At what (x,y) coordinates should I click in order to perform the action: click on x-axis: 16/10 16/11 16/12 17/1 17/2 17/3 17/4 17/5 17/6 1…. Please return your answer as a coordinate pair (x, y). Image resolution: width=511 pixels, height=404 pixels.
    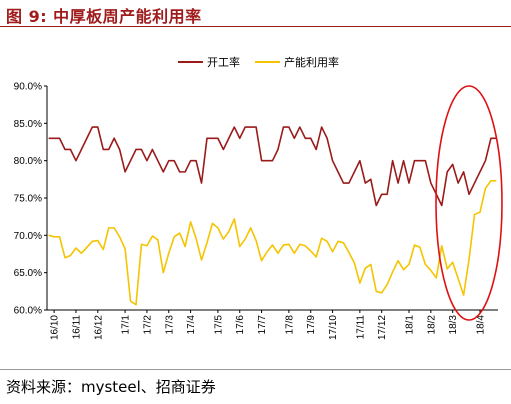
    Looking at the image, I should click on (272, 324).